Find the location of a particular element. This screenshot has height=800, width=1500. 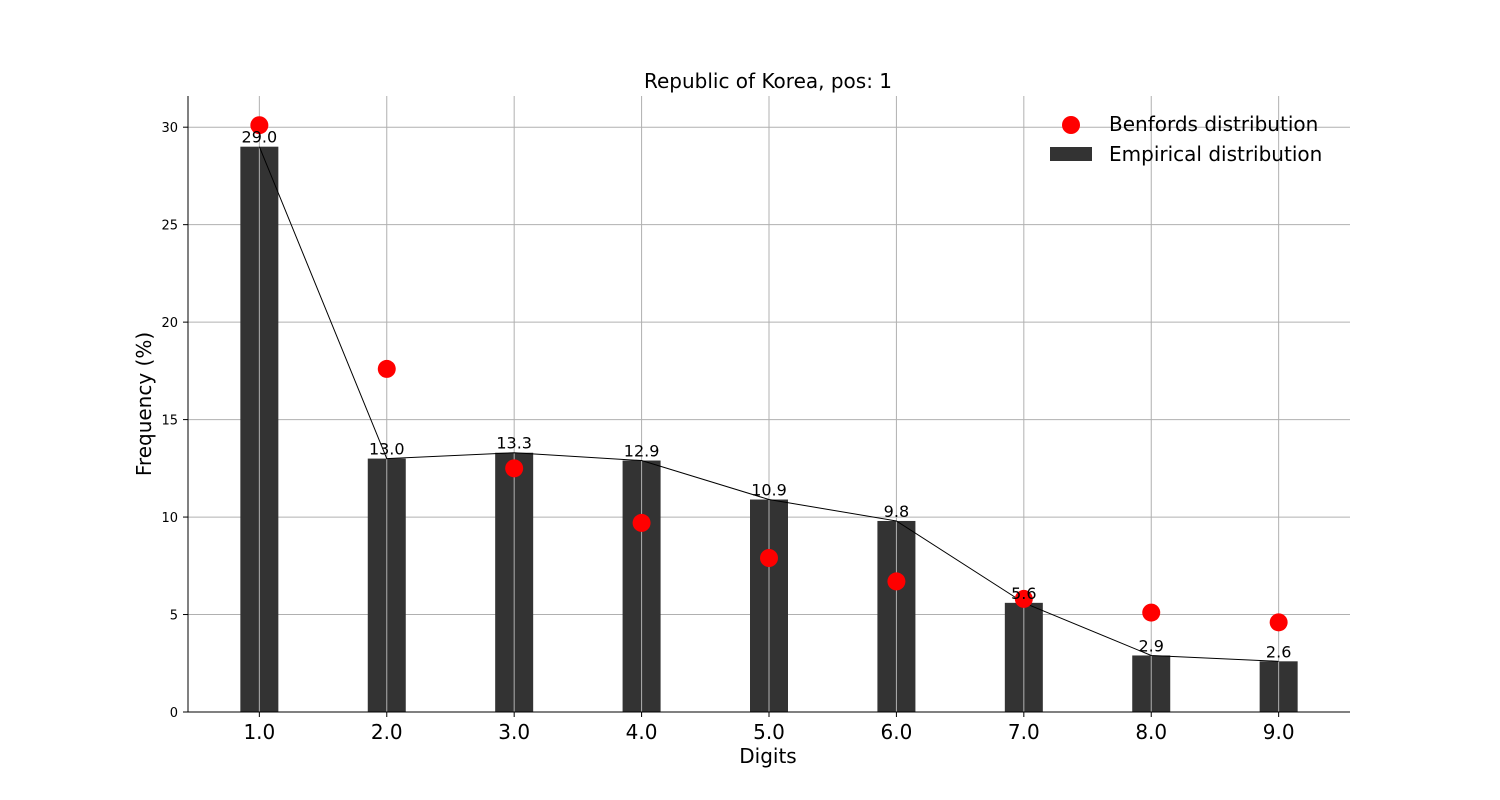

bar-value-label: 13.3 is located at coordinates (514, 443).